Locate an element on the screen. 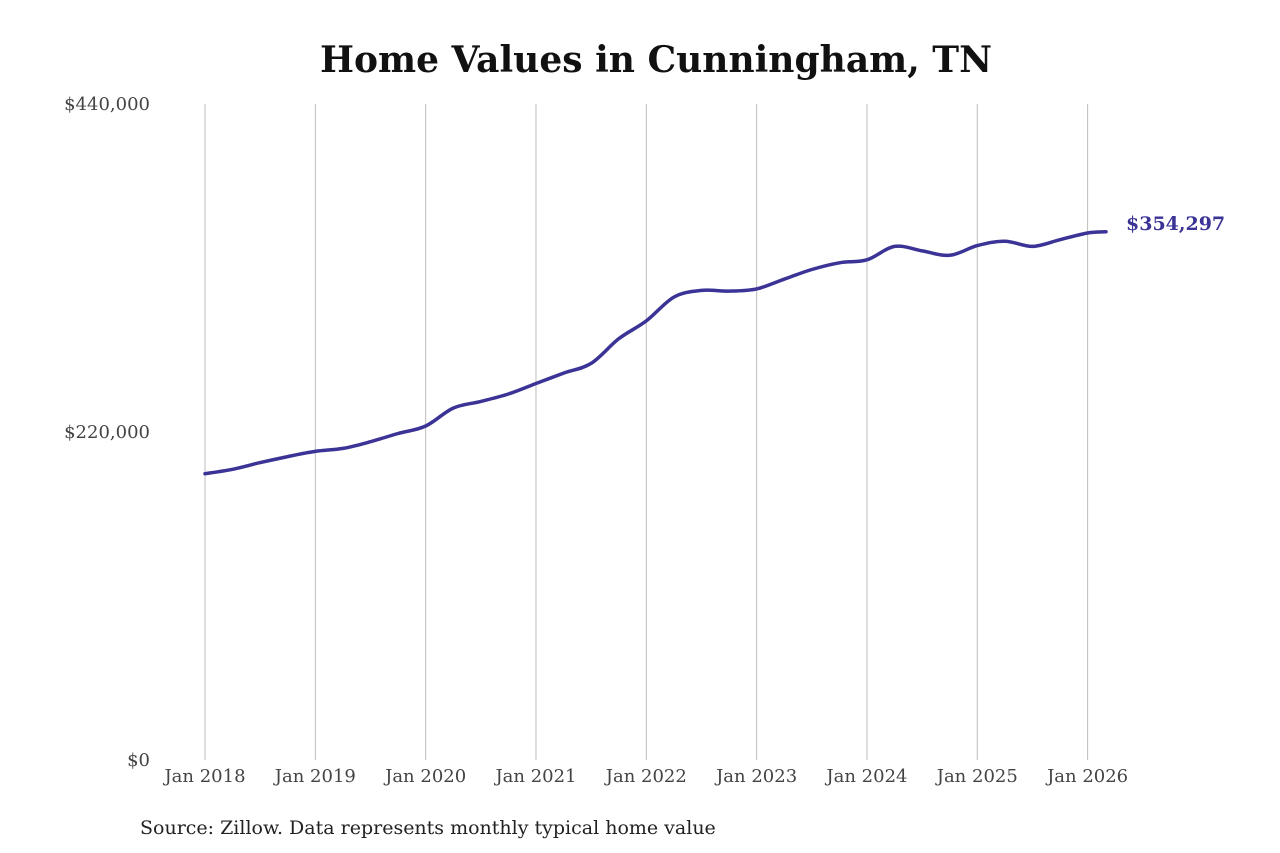 This screenshot has height=853, width=1280. y-axis: $440,000 $220,000 $0 is located at coordinates (107, 432).